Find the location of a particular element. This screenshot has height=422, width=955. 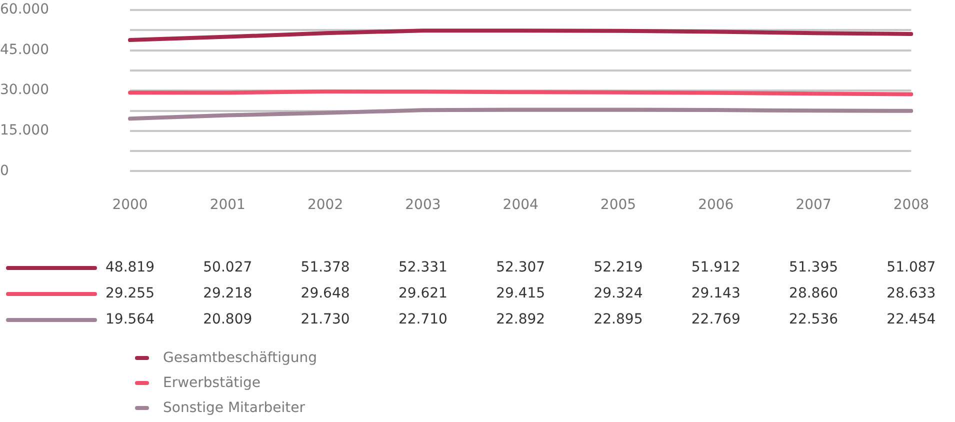

data-label: 22.769 is located at coordinates (715, 320).